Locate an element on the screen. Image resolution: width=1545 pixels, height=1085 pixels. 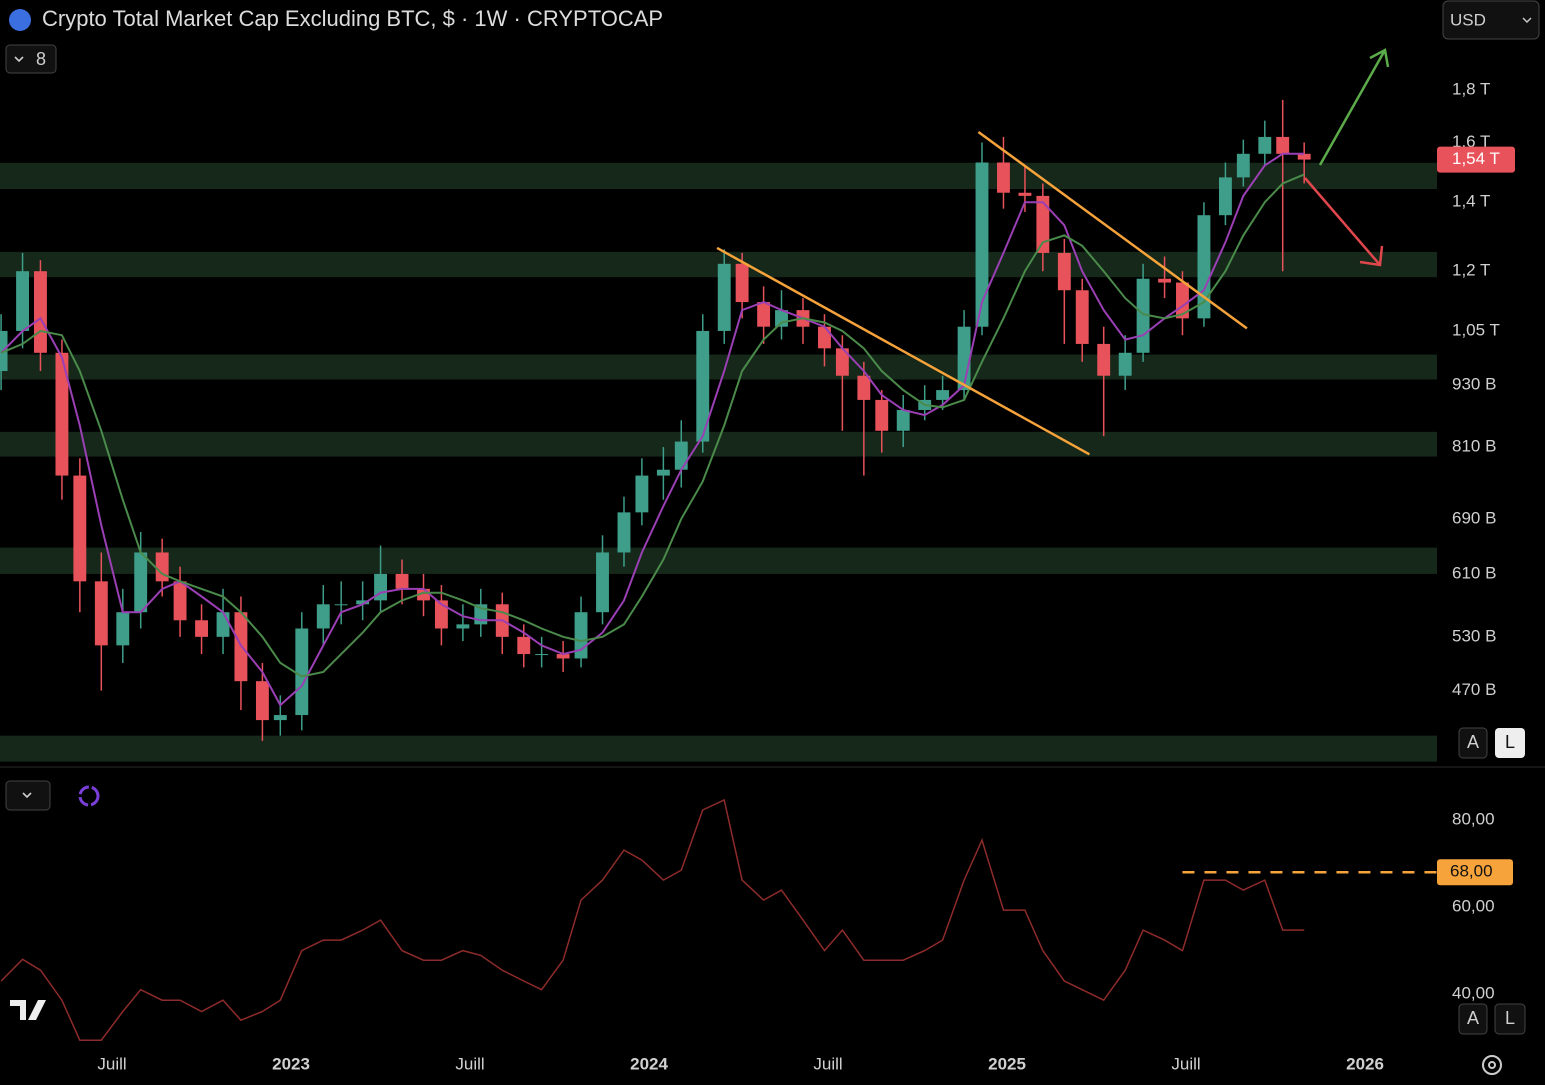
x-tick-label: 2023 is located at coordinates (291, 1063).